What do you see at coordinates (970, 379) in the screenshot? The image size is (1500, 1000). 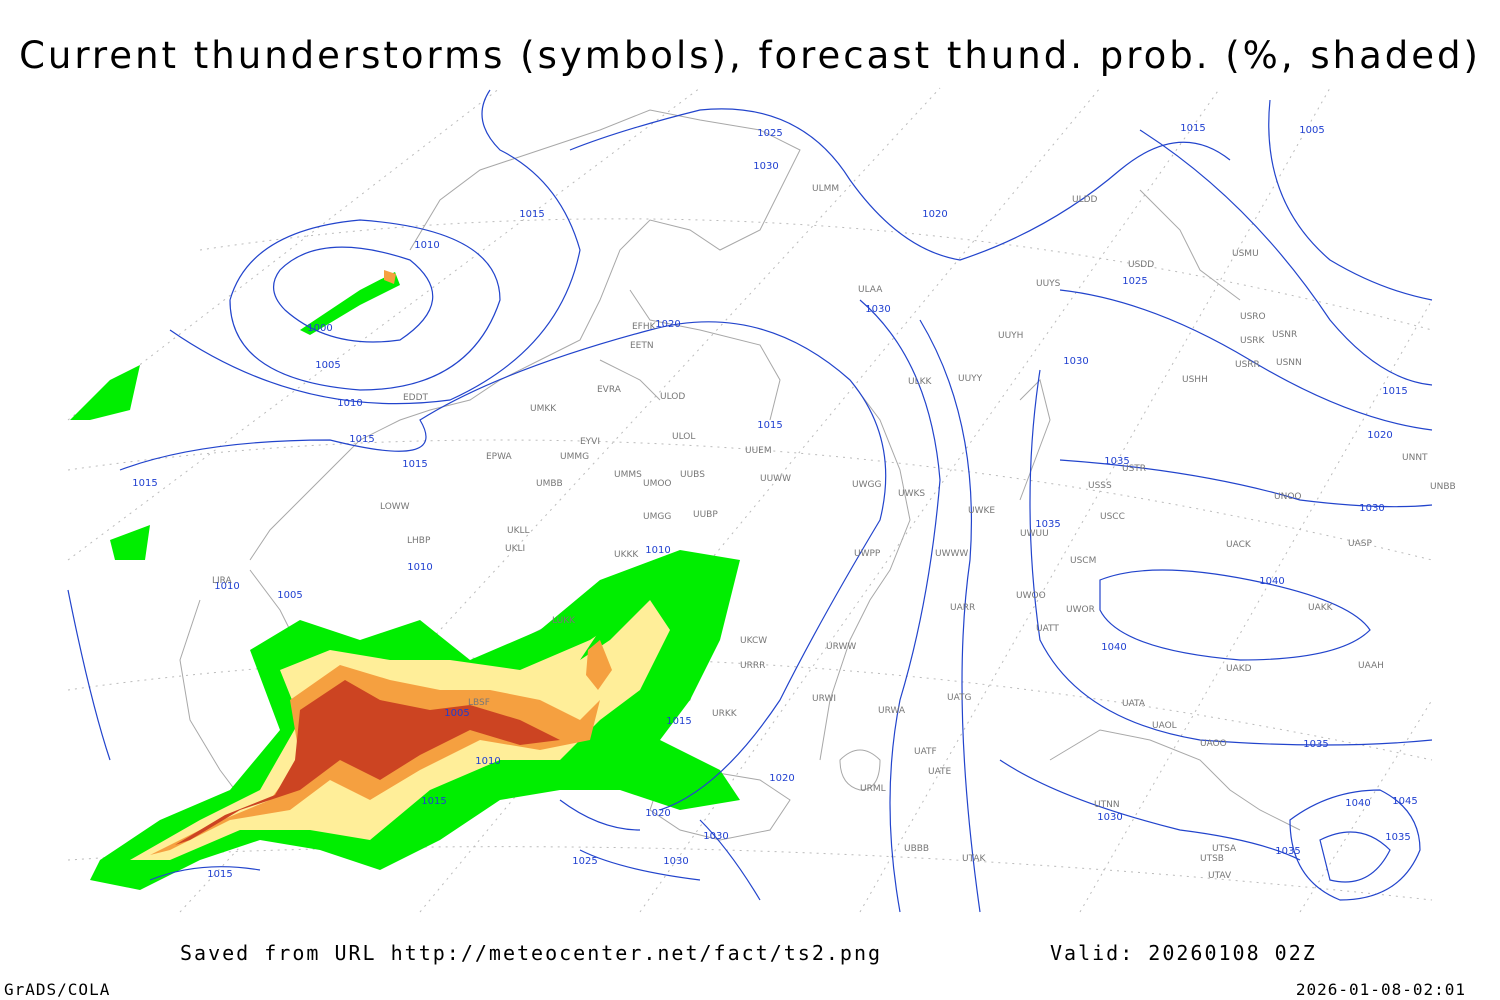 I see `station-label: UUYY` at bounding box center [970, 379].